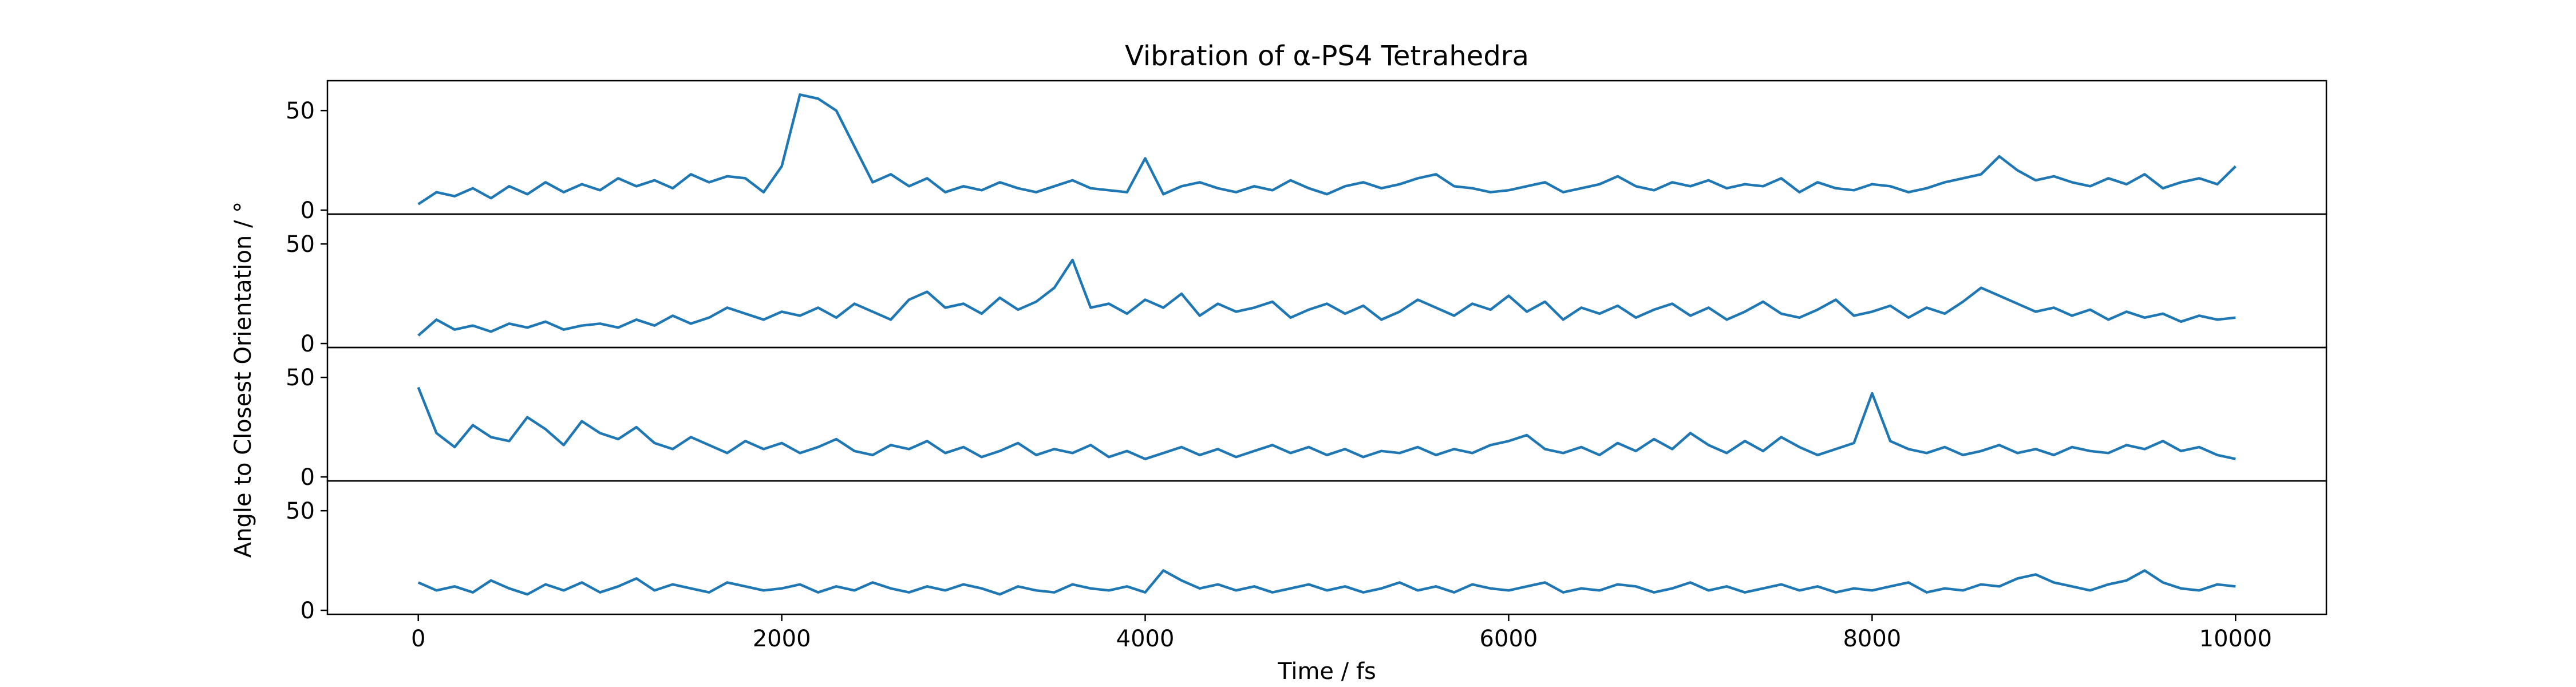 This screenshot has height=687, width=2576. What do you see at coordinates (1327, 56) in the screenshot?
I see `chart-title: Vibration of α-PS4 Tetrahedra` at bounding box center [1327, 56].